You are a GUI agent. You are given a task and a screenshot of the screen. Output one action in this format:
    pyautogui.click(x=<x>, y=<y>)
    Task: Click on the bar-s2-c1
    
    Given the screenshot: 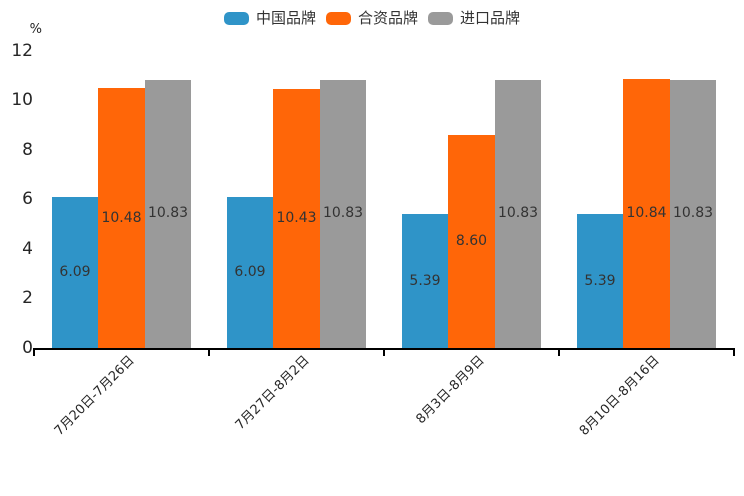 What is the action you would take?
    pyautogui.click(x=343, y=213)
    